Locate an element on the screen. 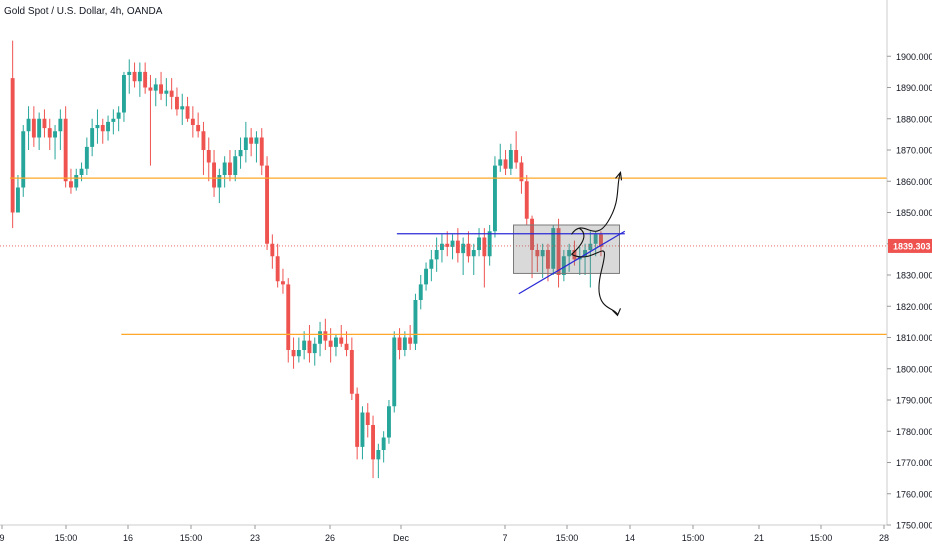 The height and width of the screenshot is (555, 932). y-tick-label-1: 1890.000 is located at coordinates (914, 88).